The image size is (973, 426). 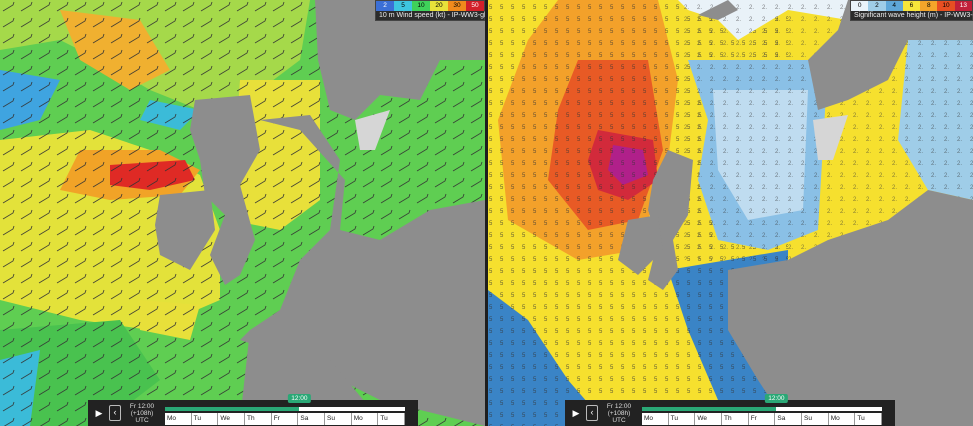 I want to click on panel-divider, so click(x=486, y=213).